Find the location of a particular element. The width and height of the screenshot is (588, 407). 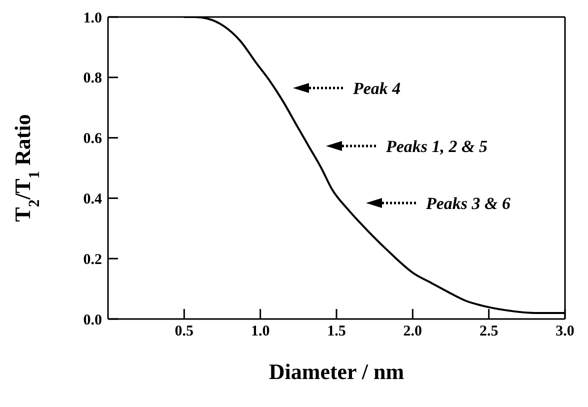

y-tick-label: 0.2 is located at coordinates (92, 260).